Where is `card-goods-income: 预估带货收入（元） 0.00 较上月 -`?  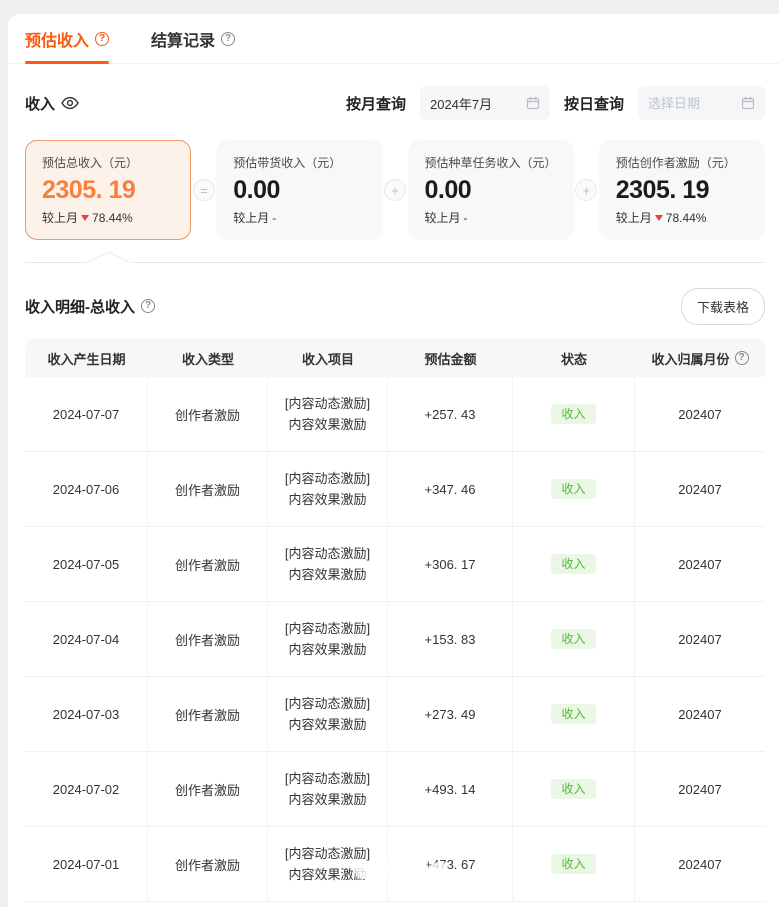 card-goods-income: 预估带货收入（元） 0.00 较上月 - is located at coordinates (299, 190).